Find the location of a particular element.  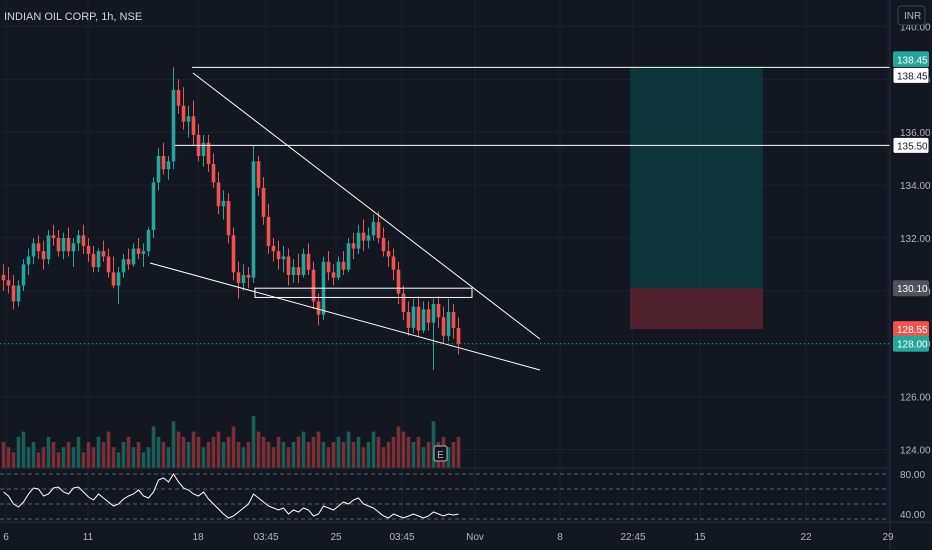

time-tick-label: 11 is located at coordinates (88, 537).